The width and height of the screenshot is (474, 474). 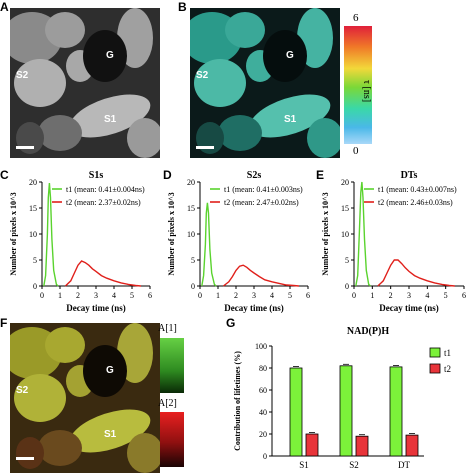 What do you see at coordinates (4, 175) in the screenshot?
I see `panel-label-c: C` at bounding box center [4, 175].